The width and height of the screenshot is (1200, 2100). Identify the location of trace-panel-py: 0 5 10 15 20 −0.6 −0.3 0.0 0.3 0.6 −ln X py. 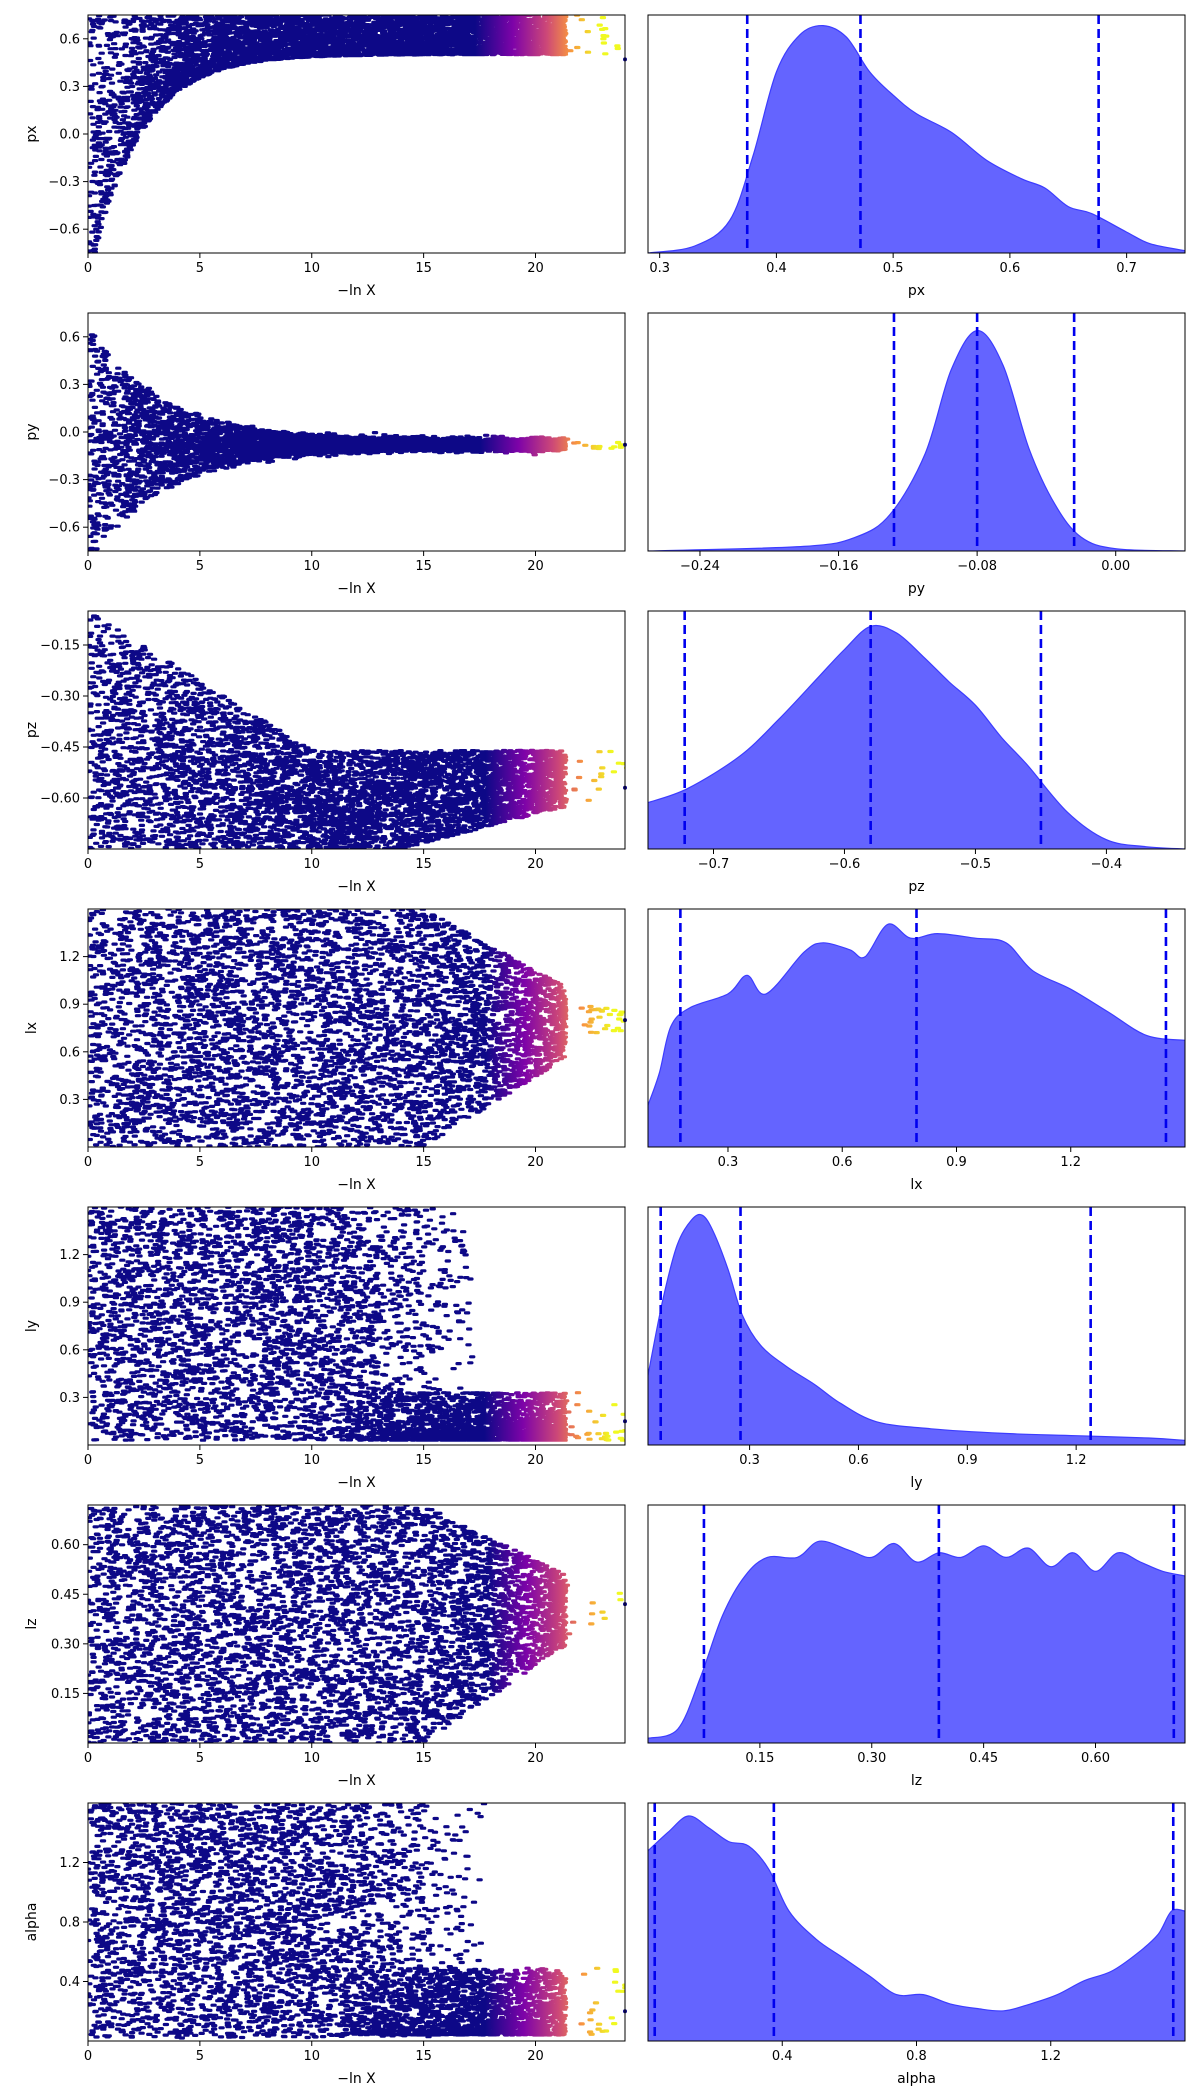
(325, 454).